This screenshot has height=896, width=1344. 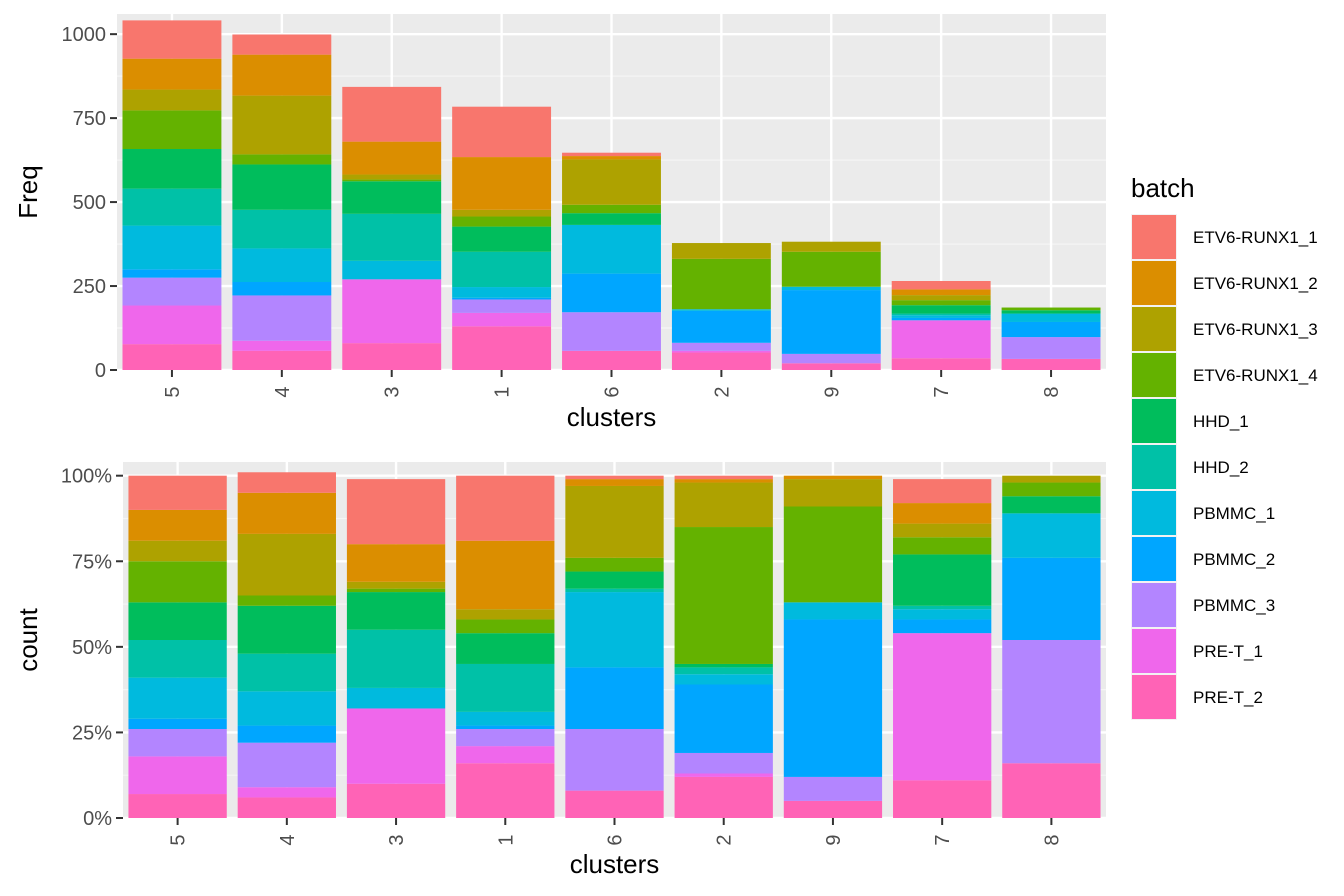 What do you see at coordinates (503, 391) in the screenshot?
I see `x-tick-label: 1` at bounding box center [503, 391].